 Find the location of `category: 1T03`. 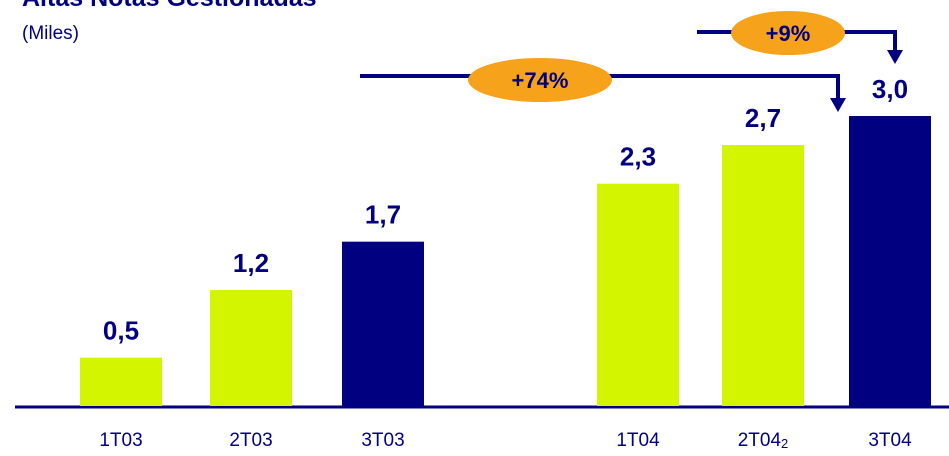

category: 1T03 is located at coordinates (120, 440).